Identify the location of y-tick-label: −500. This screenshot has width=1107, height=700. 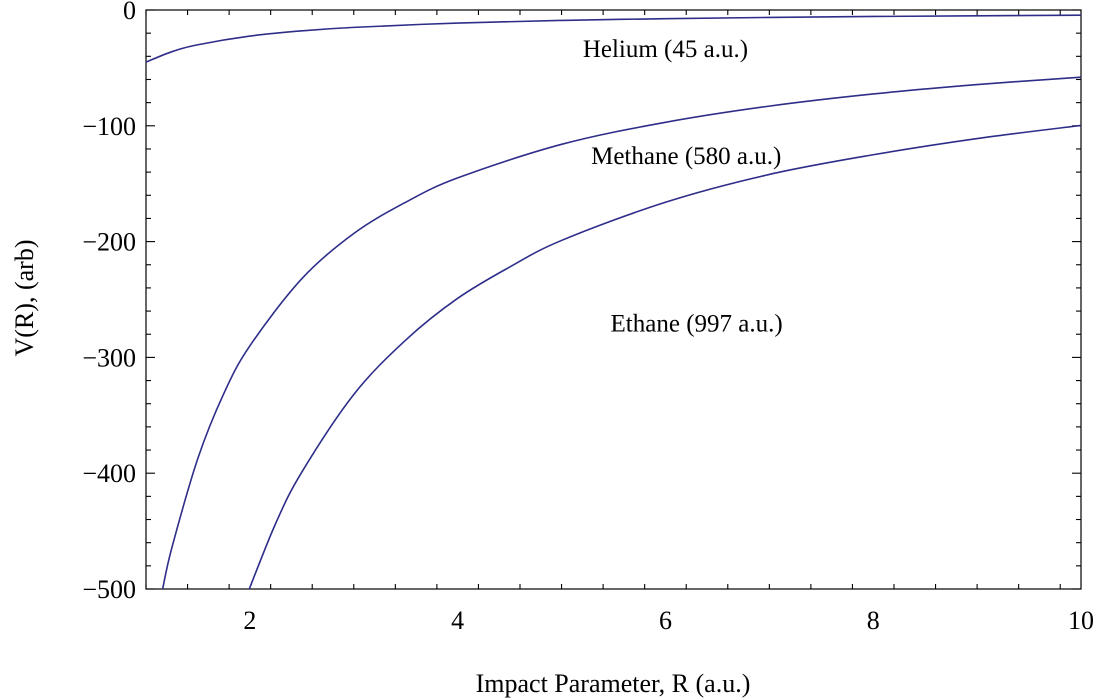
(109, 589).